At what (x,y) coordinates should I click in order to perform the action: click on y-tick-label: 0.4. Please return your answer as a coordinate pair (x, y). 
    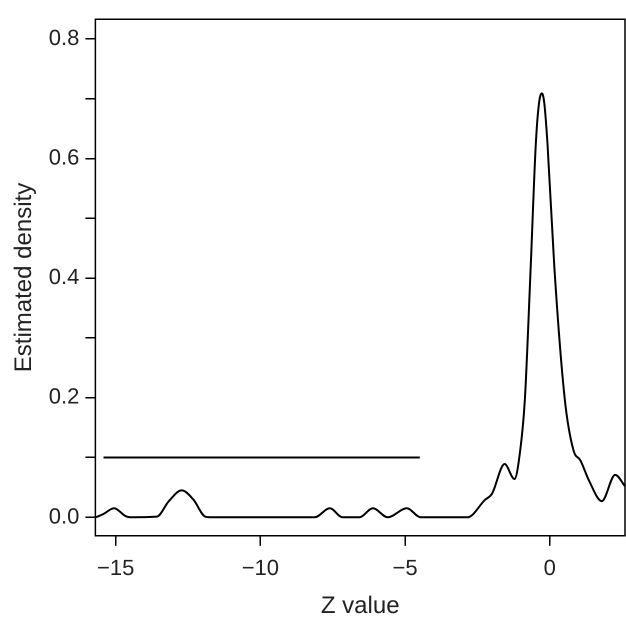
    Looking at the image, I should click on (64, 277).